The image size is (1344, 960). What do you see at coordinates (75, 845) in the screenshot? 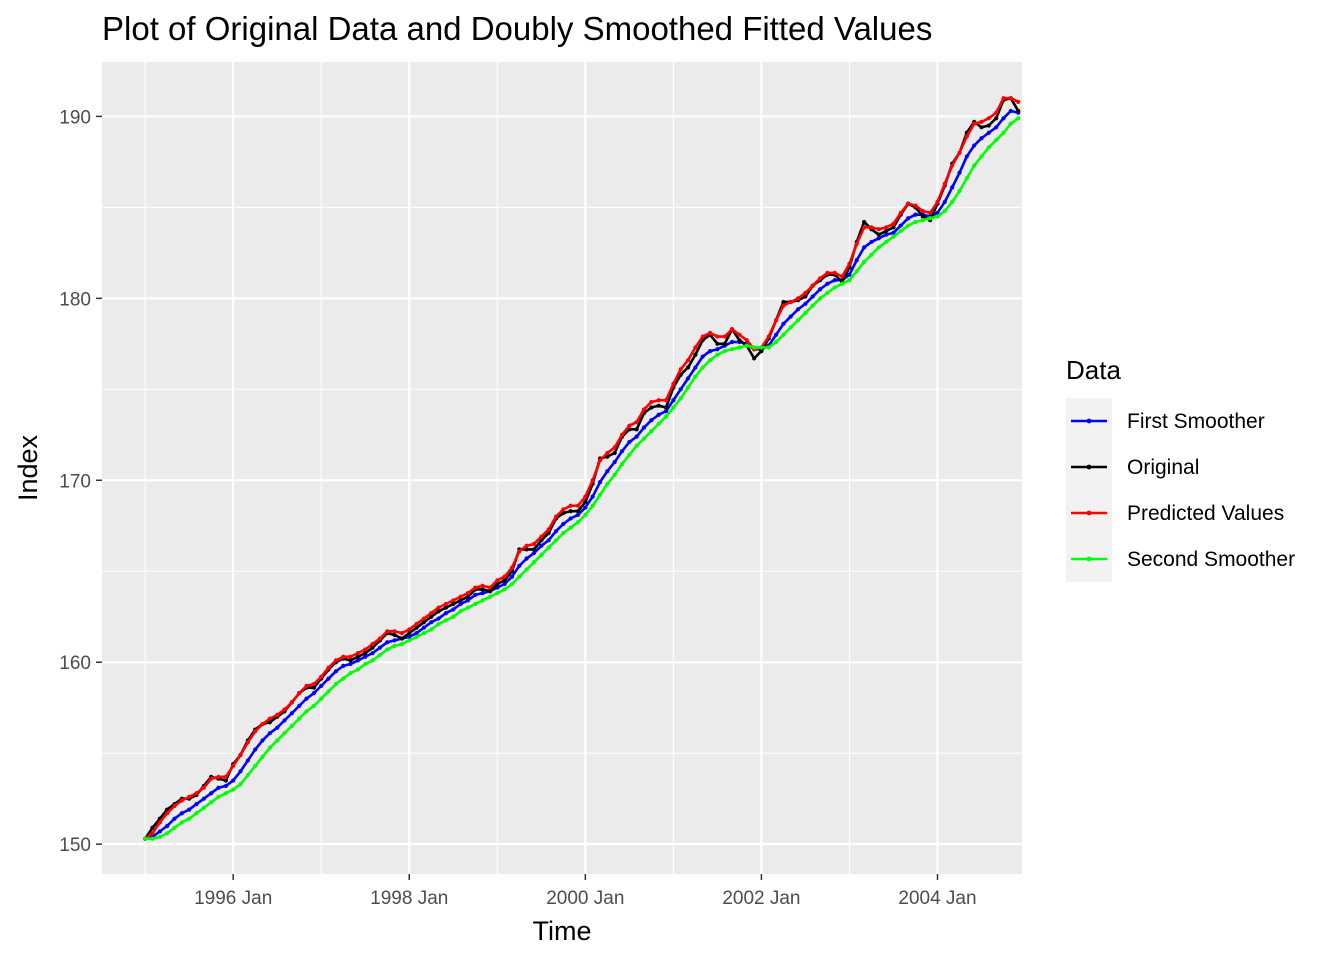
I see `y-tick-label: 150` at bounding box center [75, 845].